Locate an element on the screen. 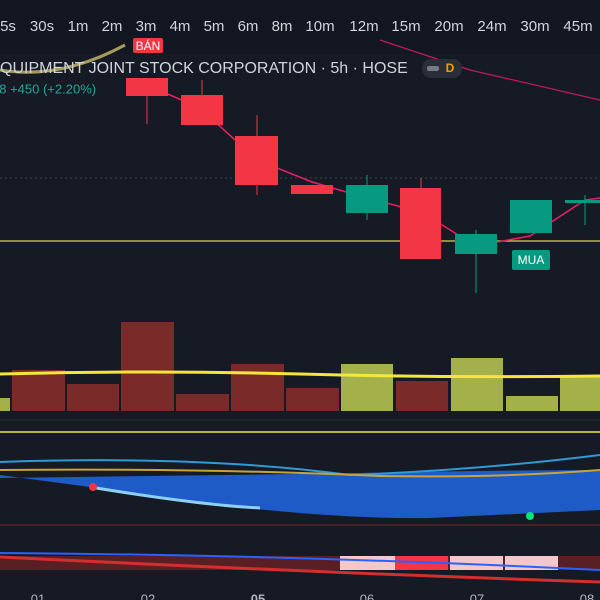  badge: D is located at coordinates (450, 68).